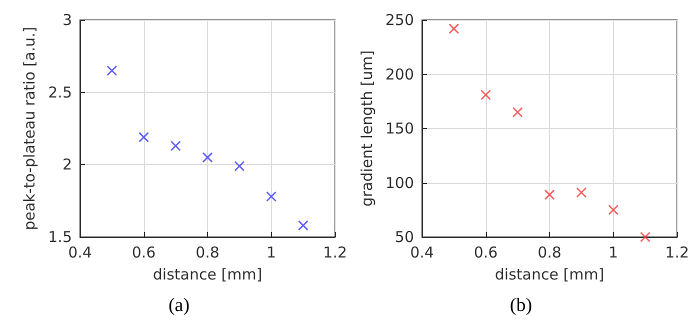  What do you see at coordinates (67, 165) in the screenshot?
I see `y-tick-label: 2` at bounding box center [67, 165].